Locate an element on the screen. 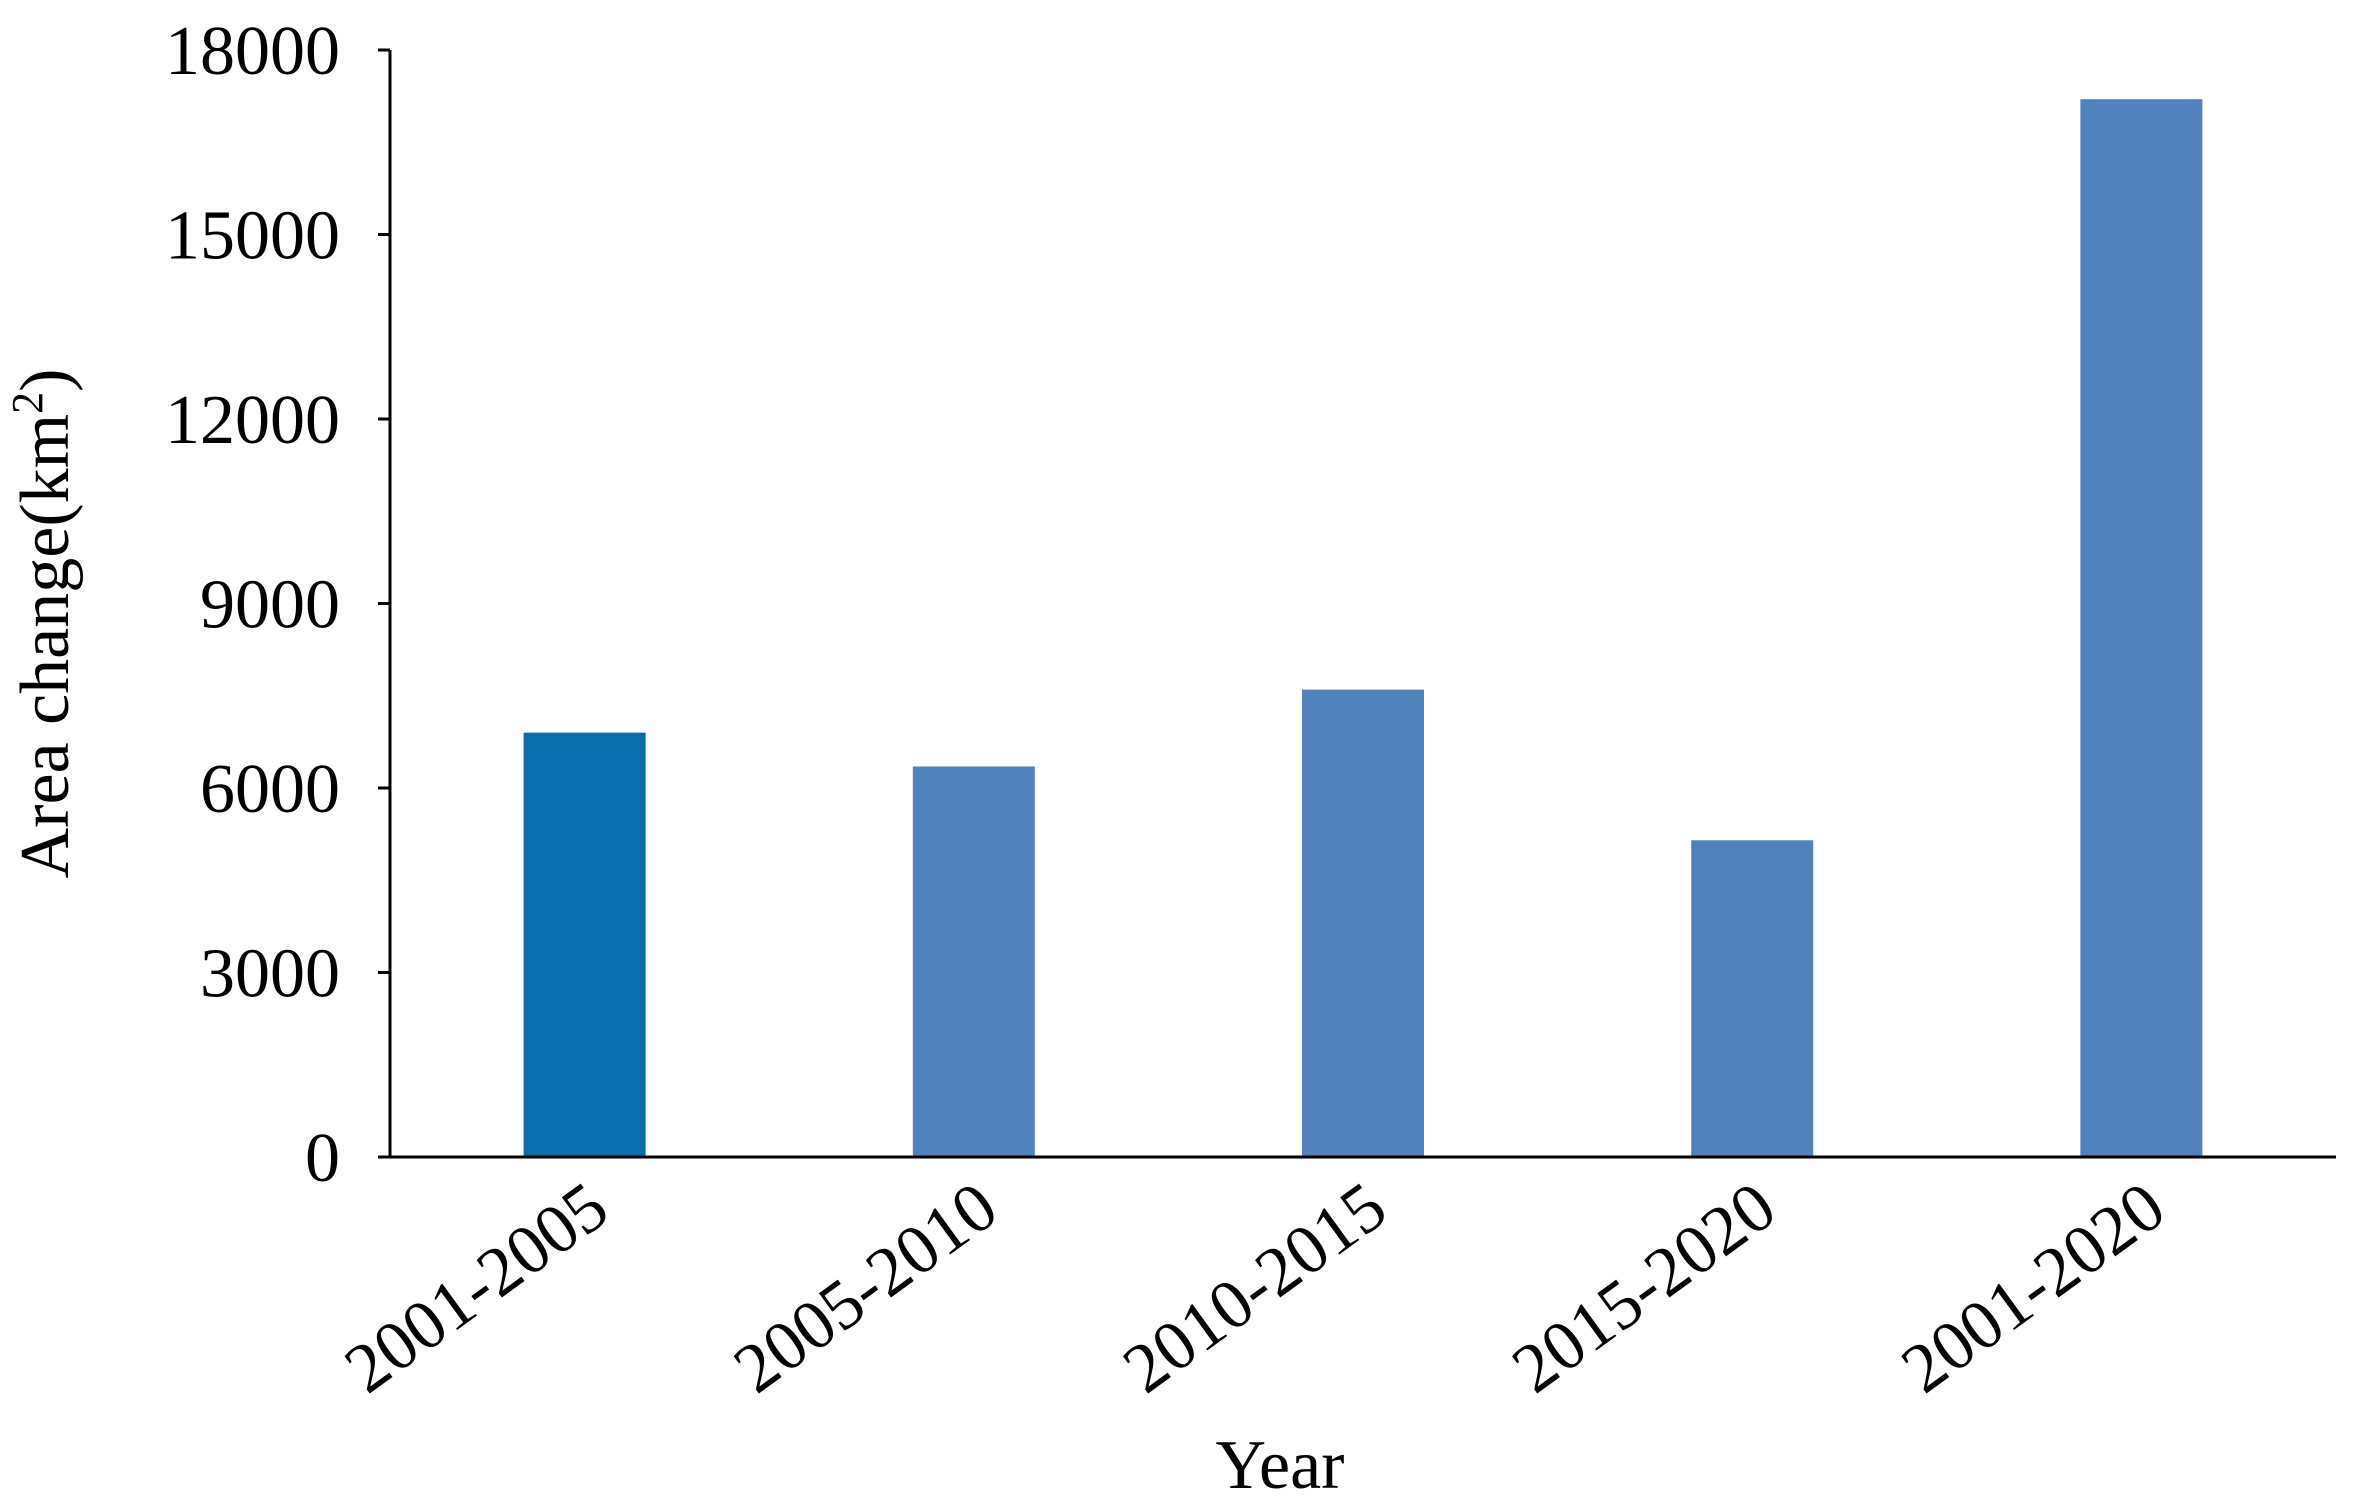 The height and width of the screenshot is (1504, 2354). y-axis-ticks: 0 3000 6000 9000 12000 15000 18000 is located at coordinates (277, 605).